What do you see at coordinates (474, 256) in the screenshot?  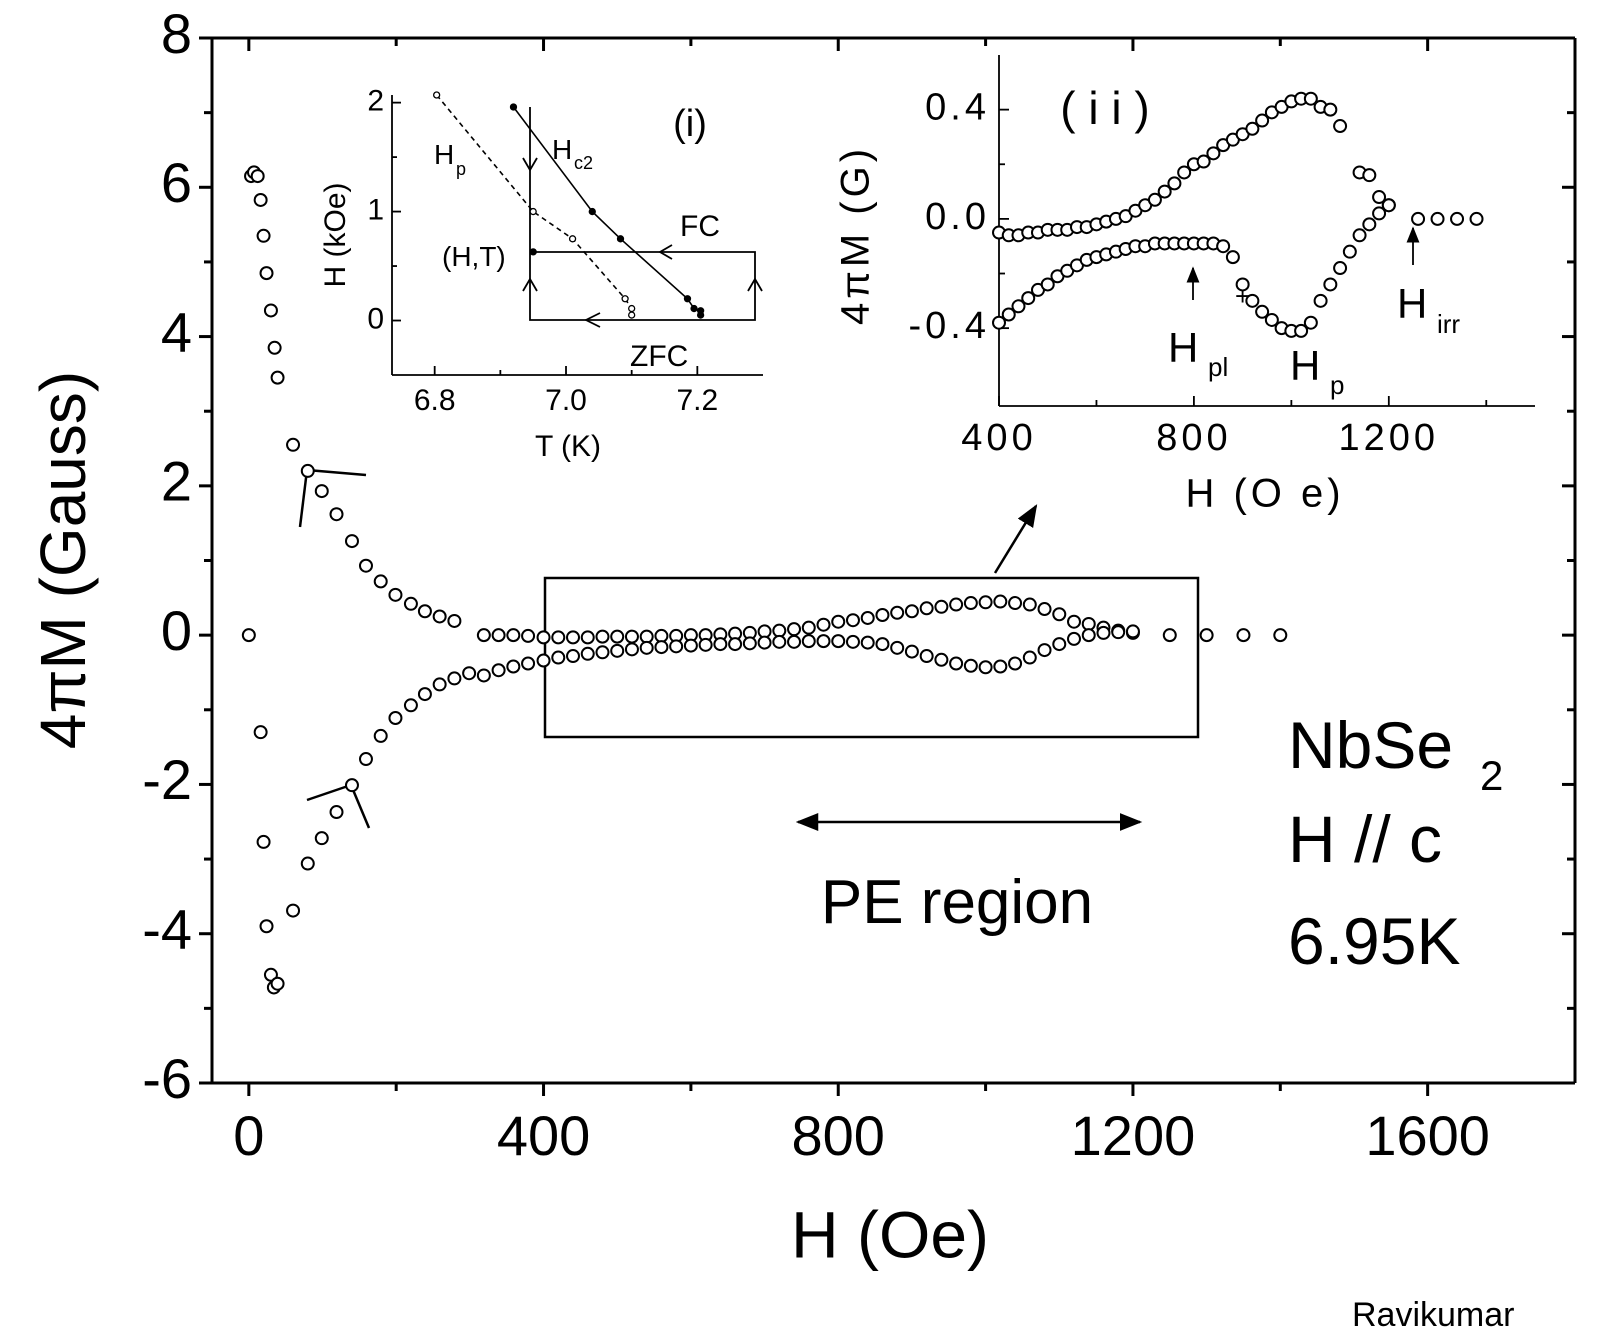 I see `point-label: (H,T)` at bounding box center [474, 256].